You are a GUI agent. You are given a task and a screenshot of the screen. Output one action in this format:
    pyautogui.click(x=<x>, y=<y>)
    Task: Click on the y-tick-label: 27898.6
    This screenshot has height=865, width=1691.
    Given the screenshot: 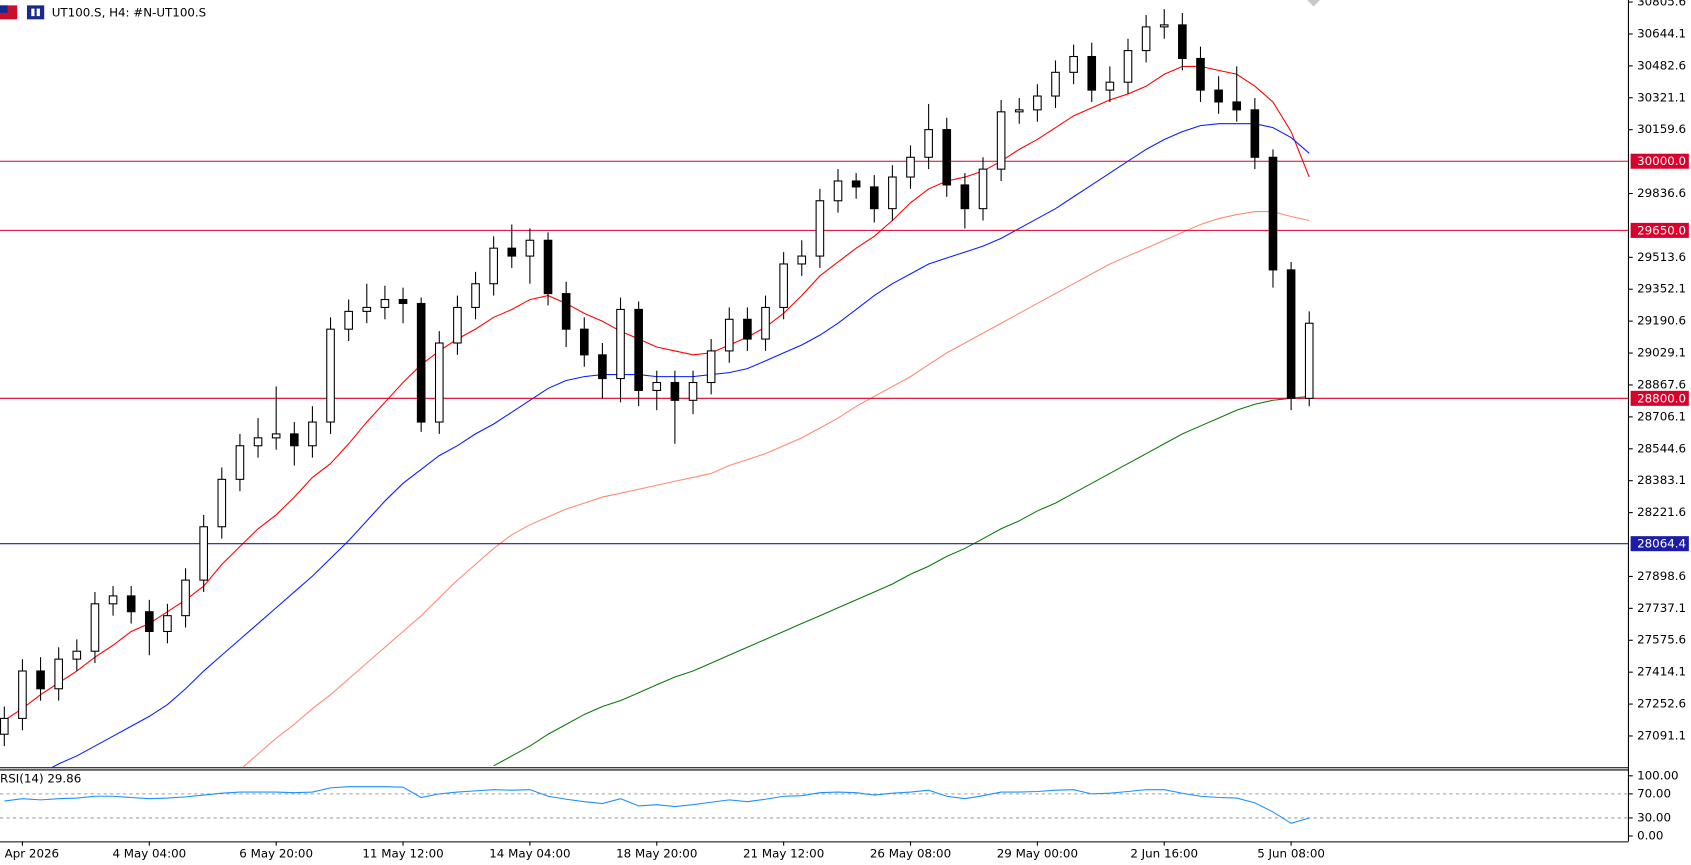 What is the action you would take?
    pyautogui.click(x=1661, y=576)
    